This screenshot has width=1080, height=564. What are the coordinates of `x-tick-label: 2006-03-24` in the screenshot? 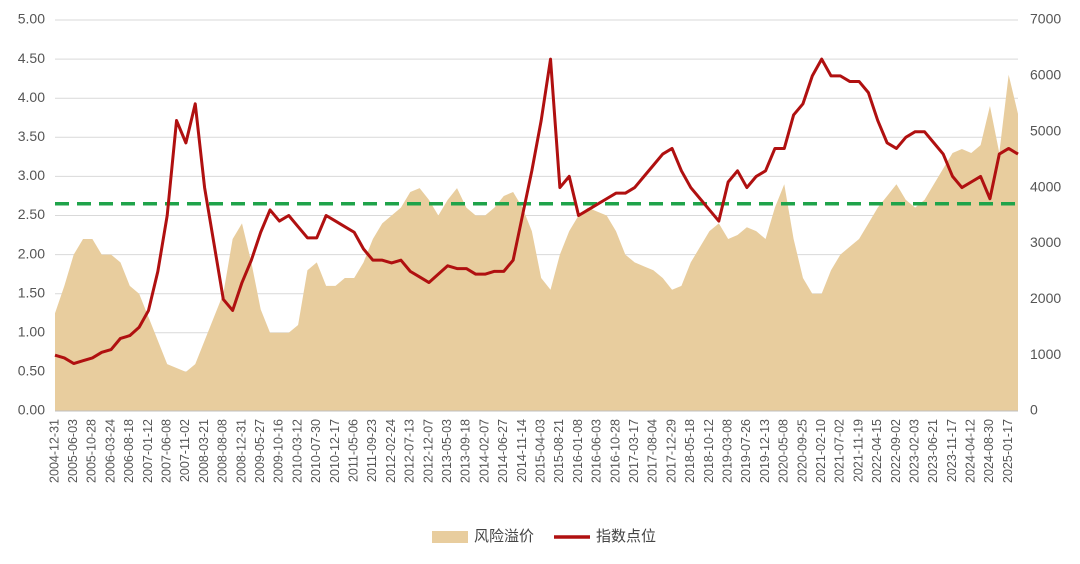 It's located at (110, 451).